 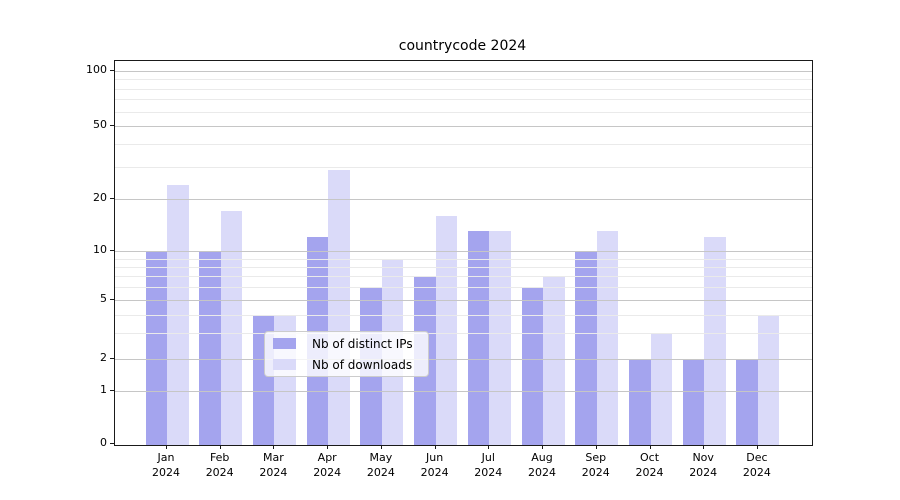 What do you see at coordinates (219, 465) in the screenshot?
I see `x-tick-label-feb-2024: Feb 2024` at bounding box center [219, 465].